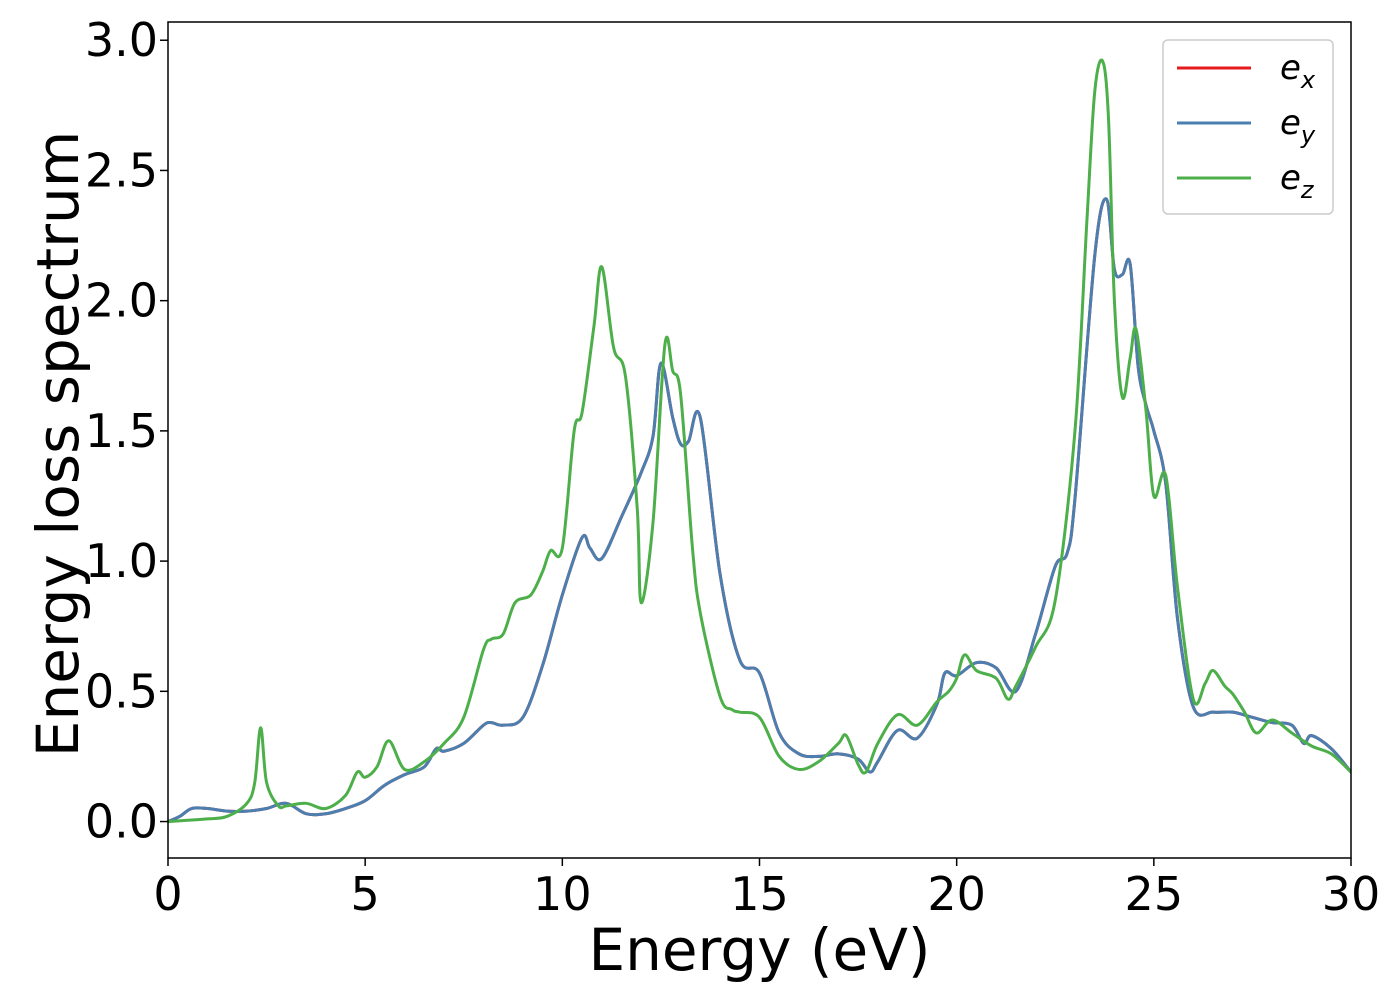  What do you see at coordinates (121, 431) in the screenshot?
I see `y-tick-label: 1.5` at bounding box center [121, 431].